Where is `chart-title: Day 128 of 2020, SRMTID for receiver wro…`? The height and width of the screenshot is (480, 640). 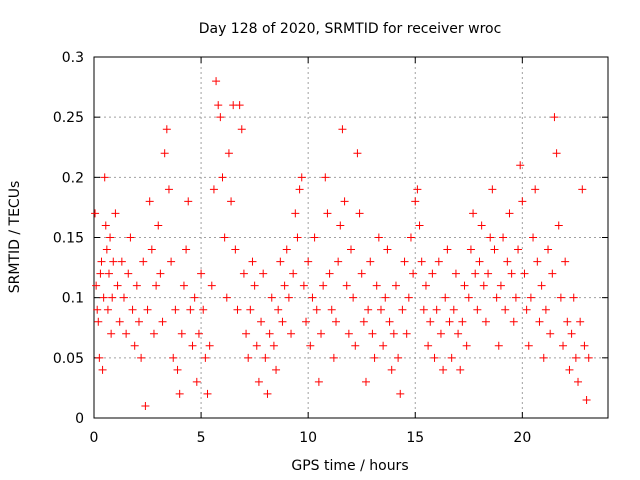
chart-title: Day 128 of 2020, SRMTID for receiver wro… is located at coordinates (350, 29).